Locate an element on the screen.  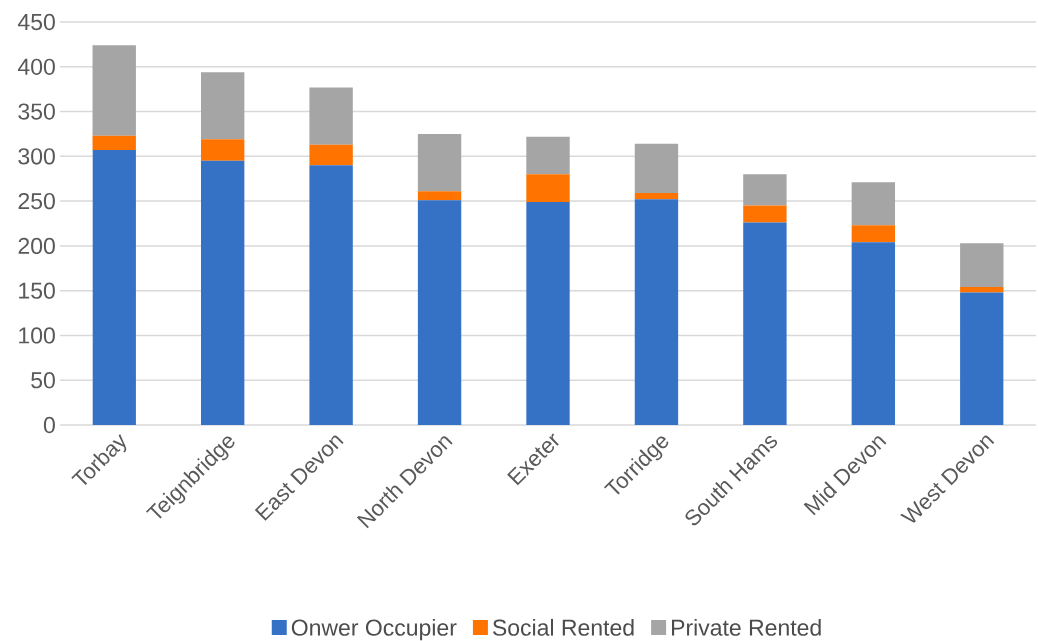
y-tick-label: 450 is located at coordinates (36, 22).